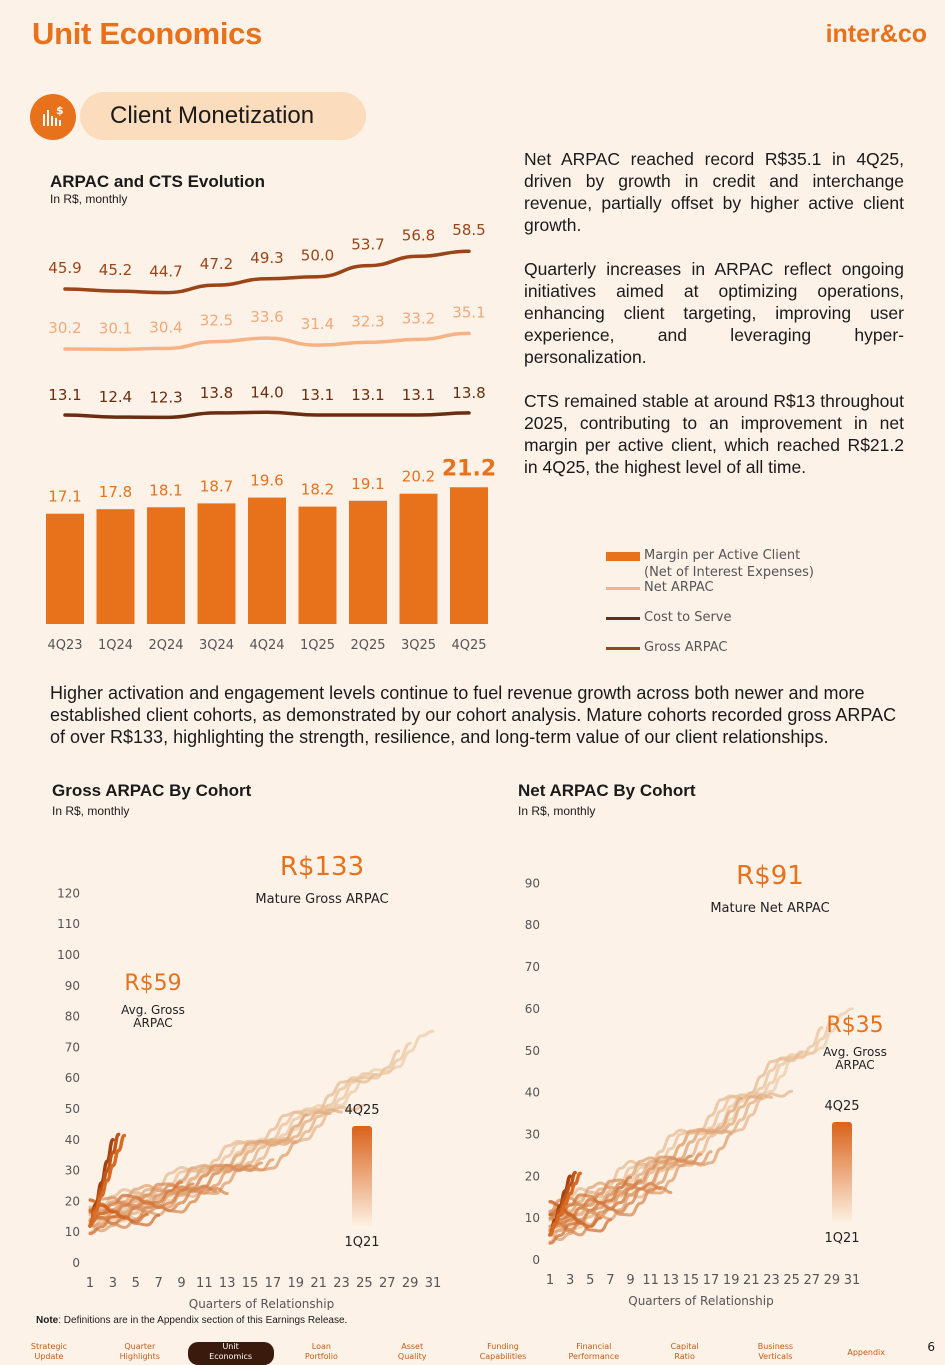 The image size is (945, 1365). What do you see at coordinates (64, 328) in the screenshot?
I see `label-net: 30.2` at bounding box center [64, 328].